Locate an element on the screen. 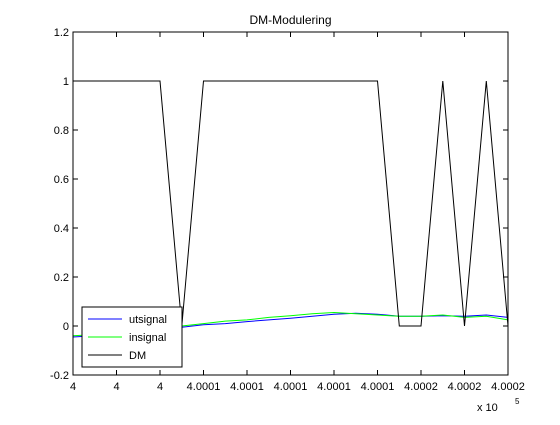 This screenshot has height=425, width=560. y-tick-label: 0 is located at coordinates (66, 327).